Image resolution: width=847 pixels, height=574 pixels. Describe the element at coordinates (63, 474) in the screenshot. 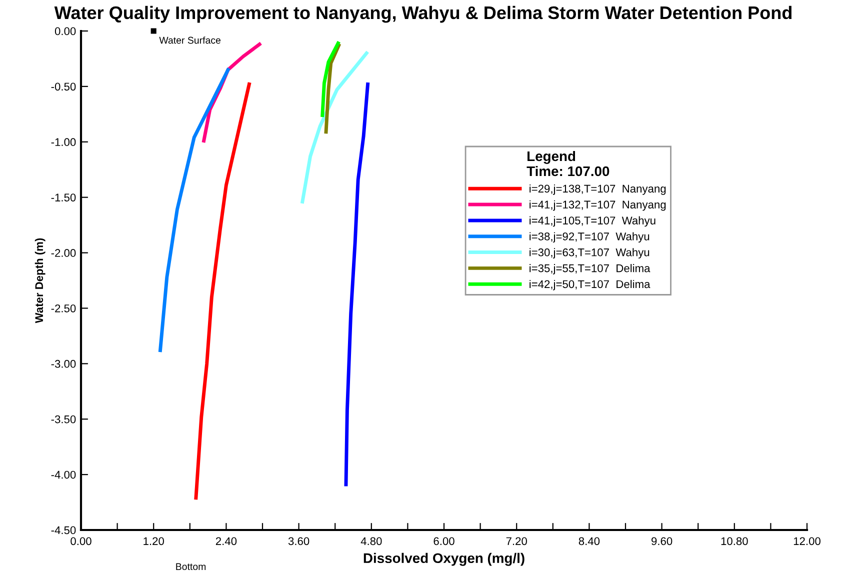

I see `y-tick-label: -4.00` at that location.